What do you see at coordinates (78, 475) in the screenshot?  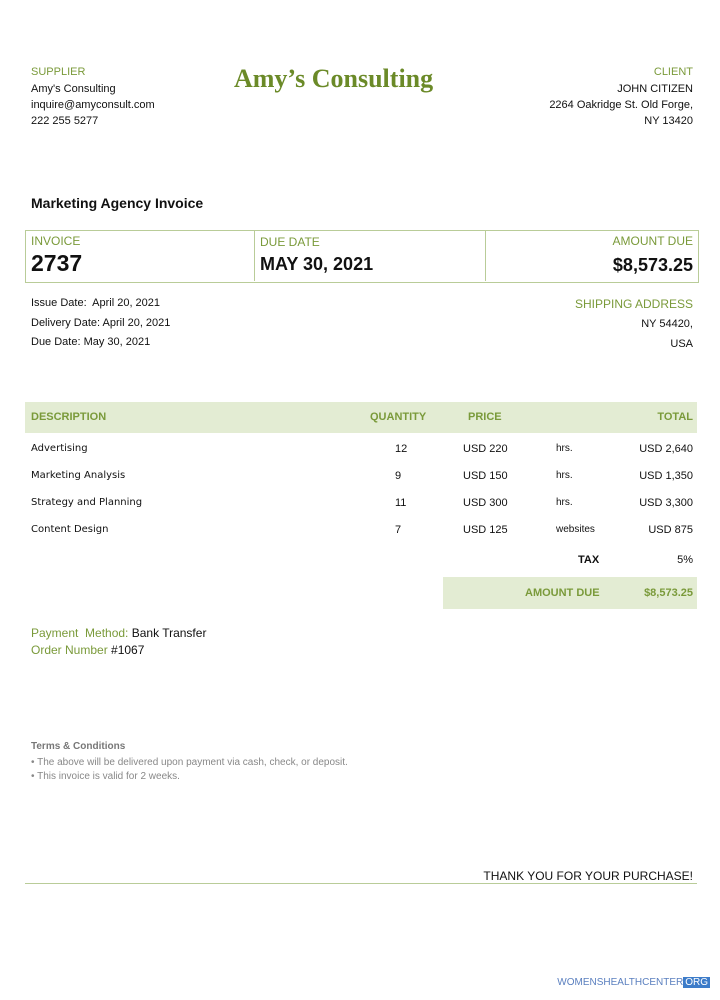 I see `item-description: Marketing Analysis` at bounding box center [78, 475].